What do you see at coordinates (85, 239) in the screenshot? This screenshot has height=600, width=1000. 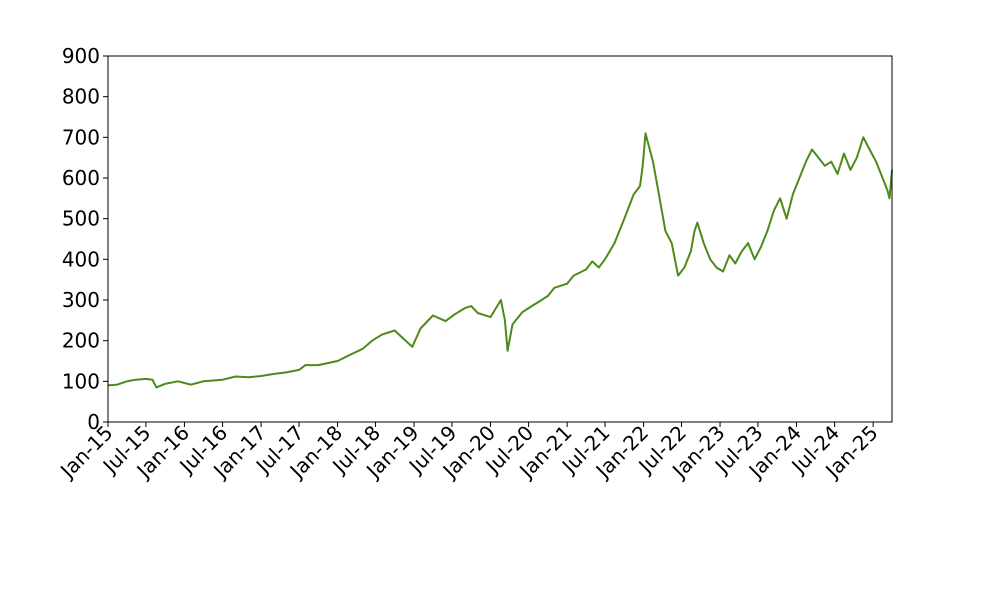 I see `y-axis: 0 100 200 300 400 500 600 700 800 900` at bounding box center [85, 239].